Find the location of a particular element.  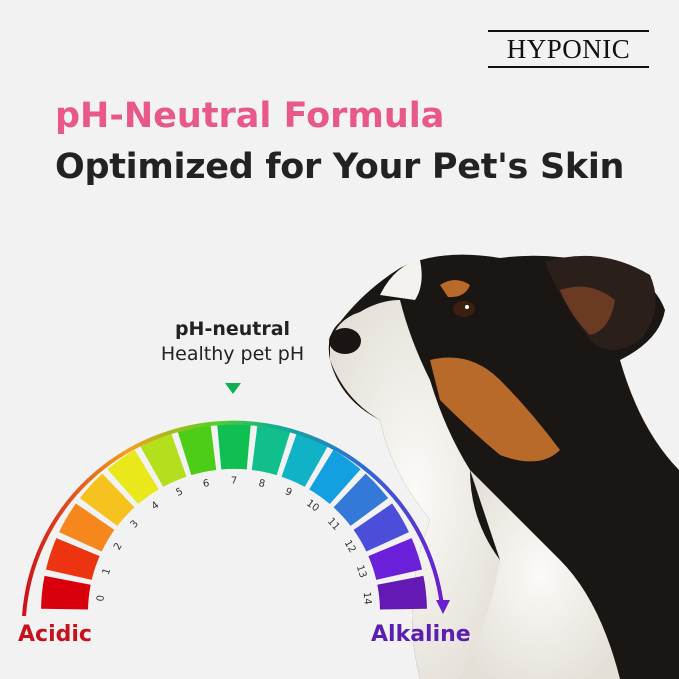

ph-tick-label: 10 is located at coordinates (312, 506).